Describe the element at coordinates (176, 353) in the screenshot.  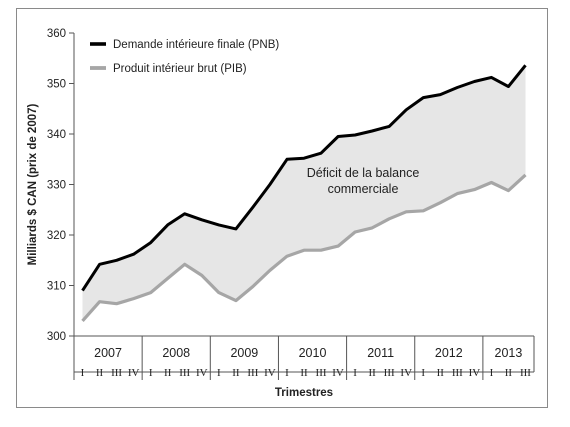
I see `year-label: 2008` at that location.